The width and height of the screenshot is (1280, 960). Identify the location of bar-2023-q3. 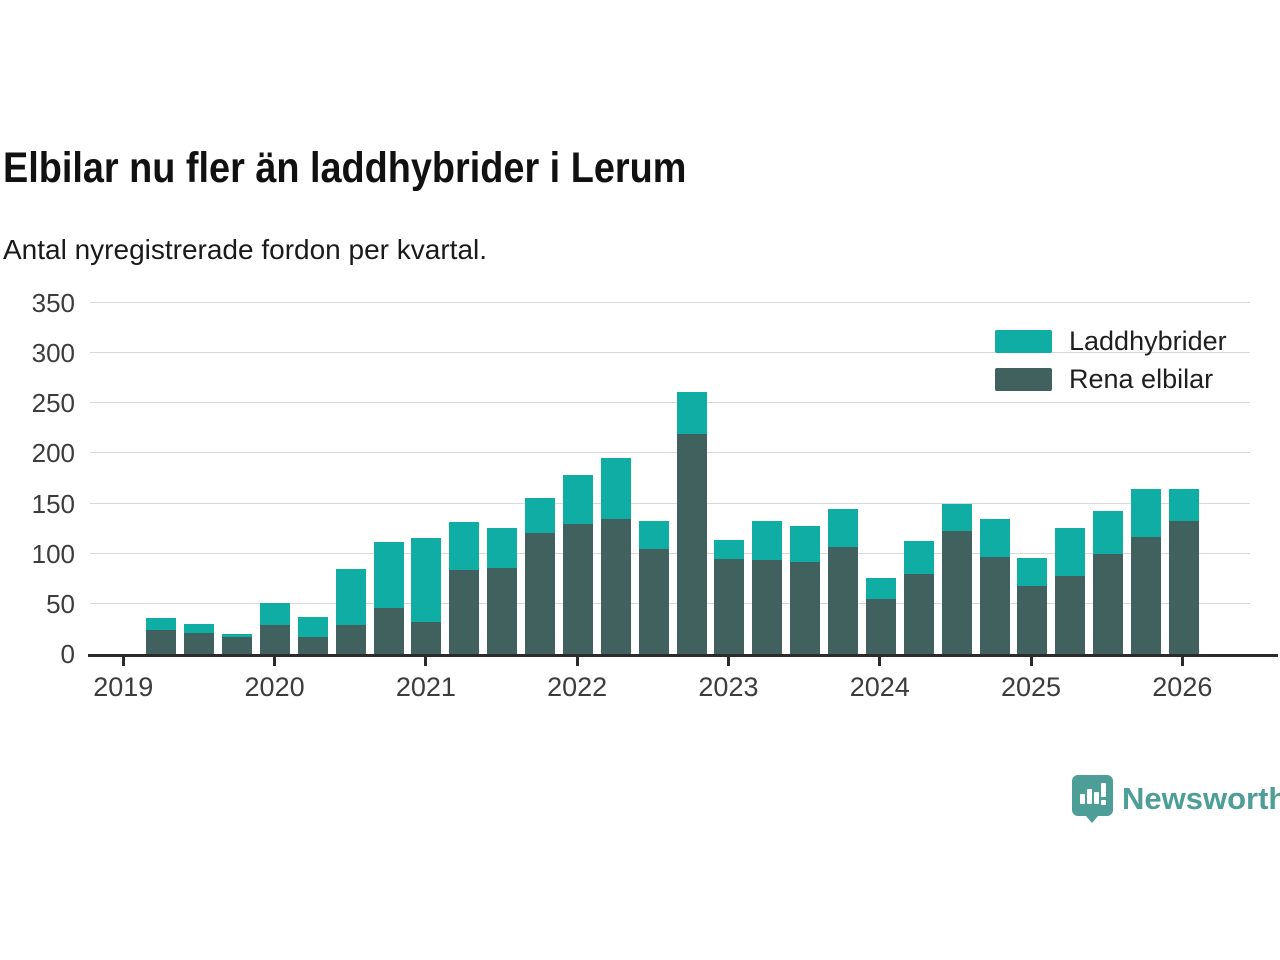
(805, 589).